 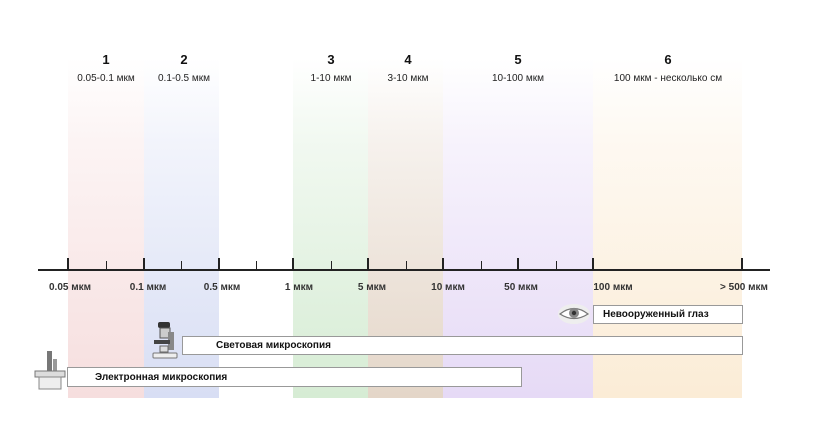 I want to click on naked-eye-range-bar: Невооруженный глаз, so click(x=668, y=314).